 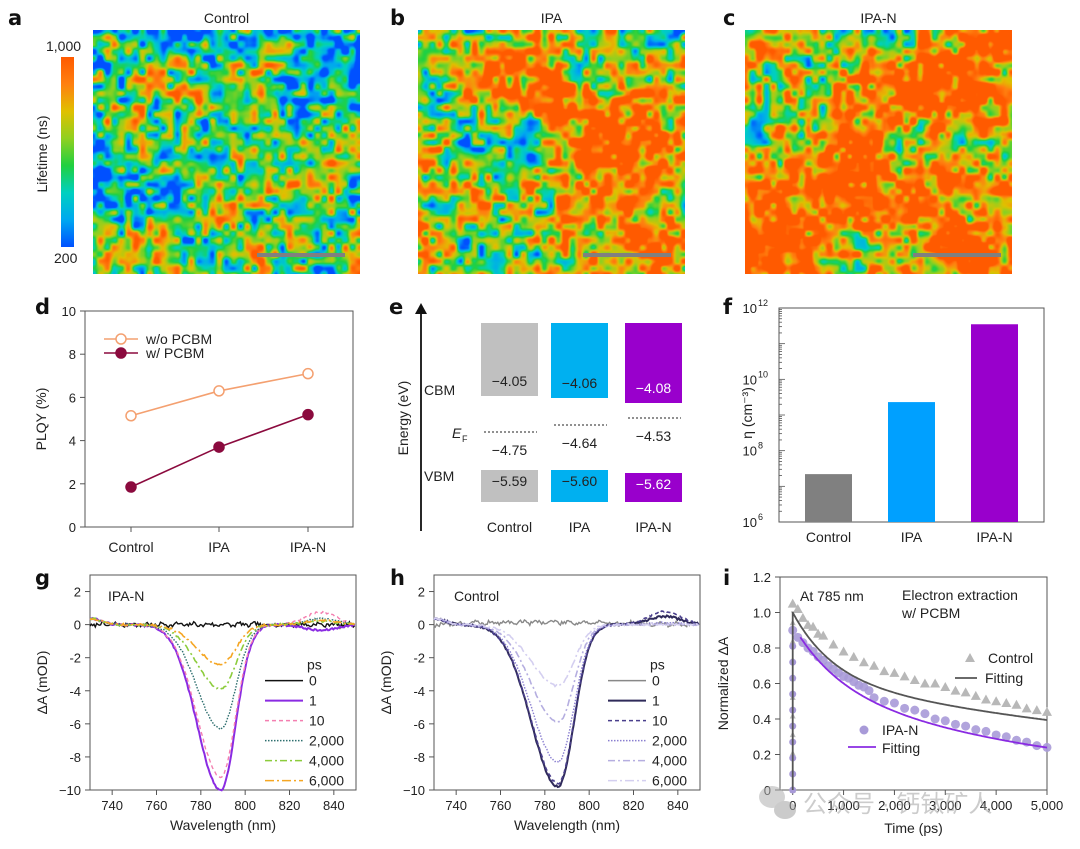 What do you see at coordinates (1010, 658) in the screenshot?
I see `legend-label-control: Control` at bounding box center [1010, 658].